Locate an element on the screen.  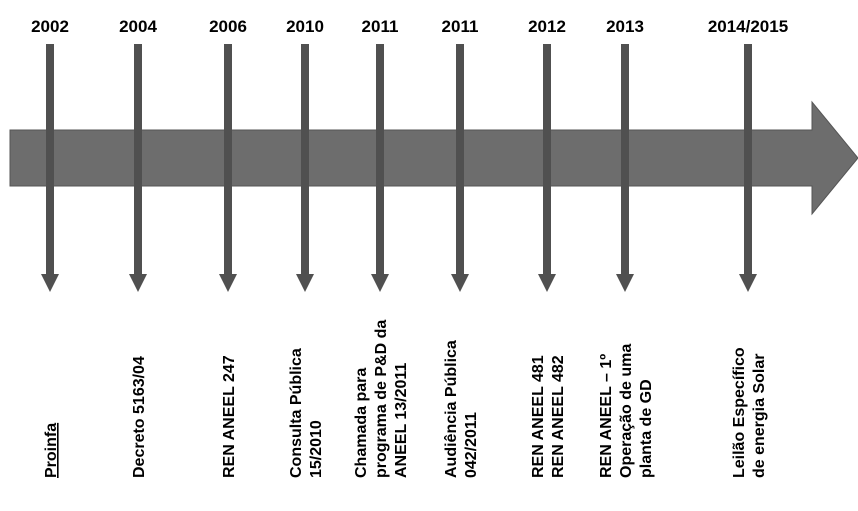
event-label-line: ANEEL 13/2011 is located at coordinates (401, 420).